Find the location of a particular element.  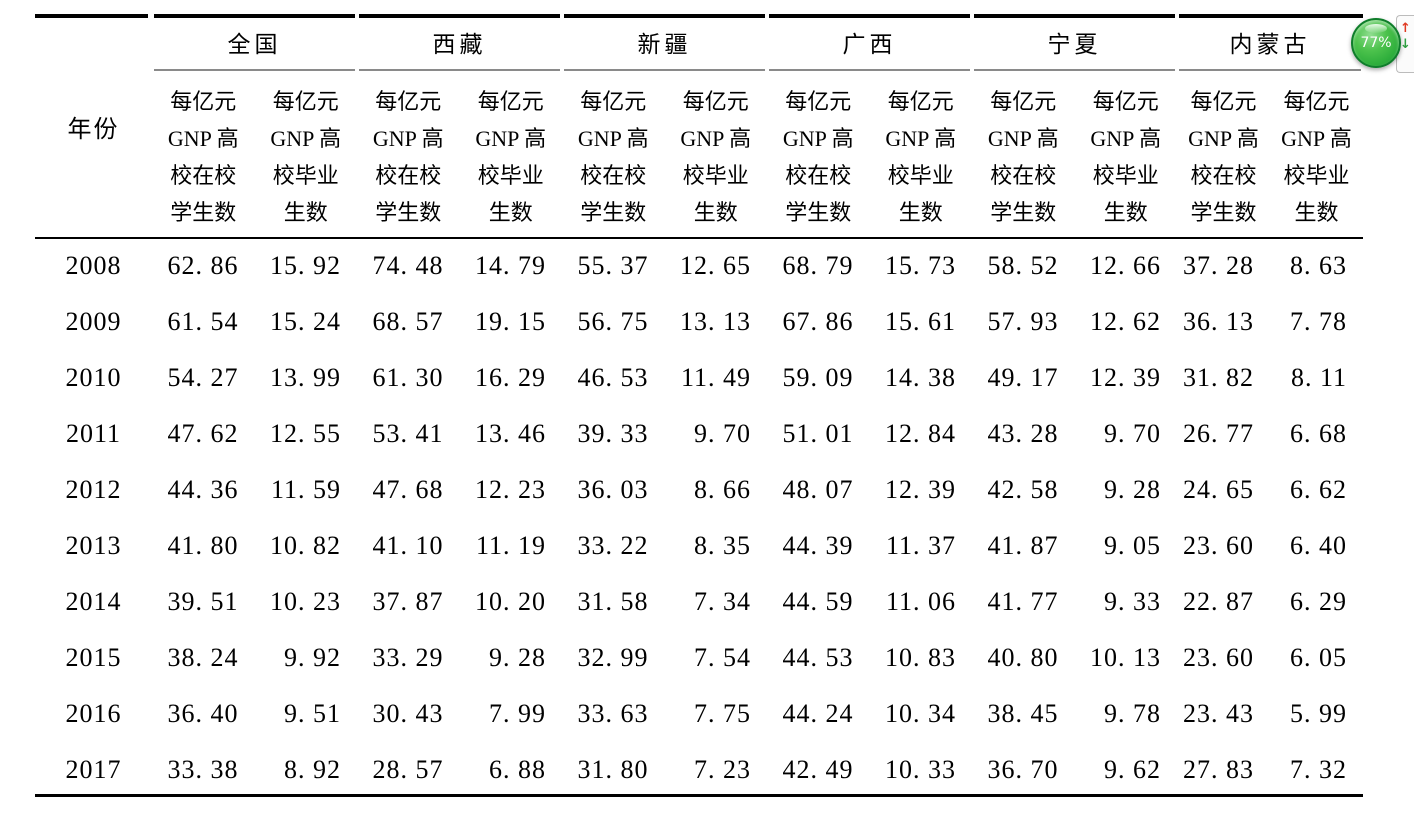

value-cell: 54. 27 is located at coordinates (203, 377).